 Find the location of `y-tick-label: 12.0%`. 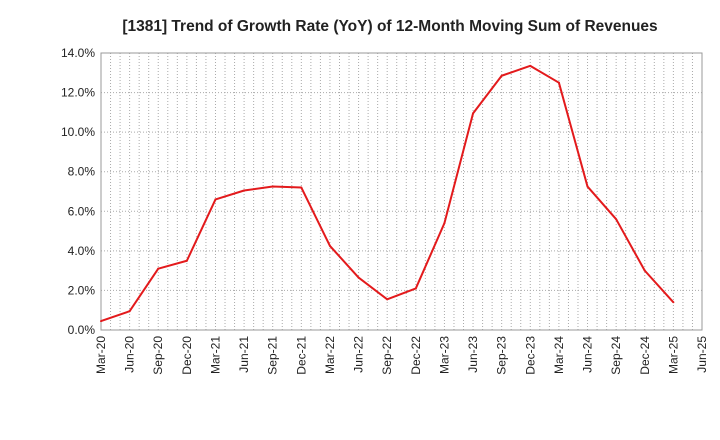

y-tick-label: 12.0% is located at coordinates (78, 93).